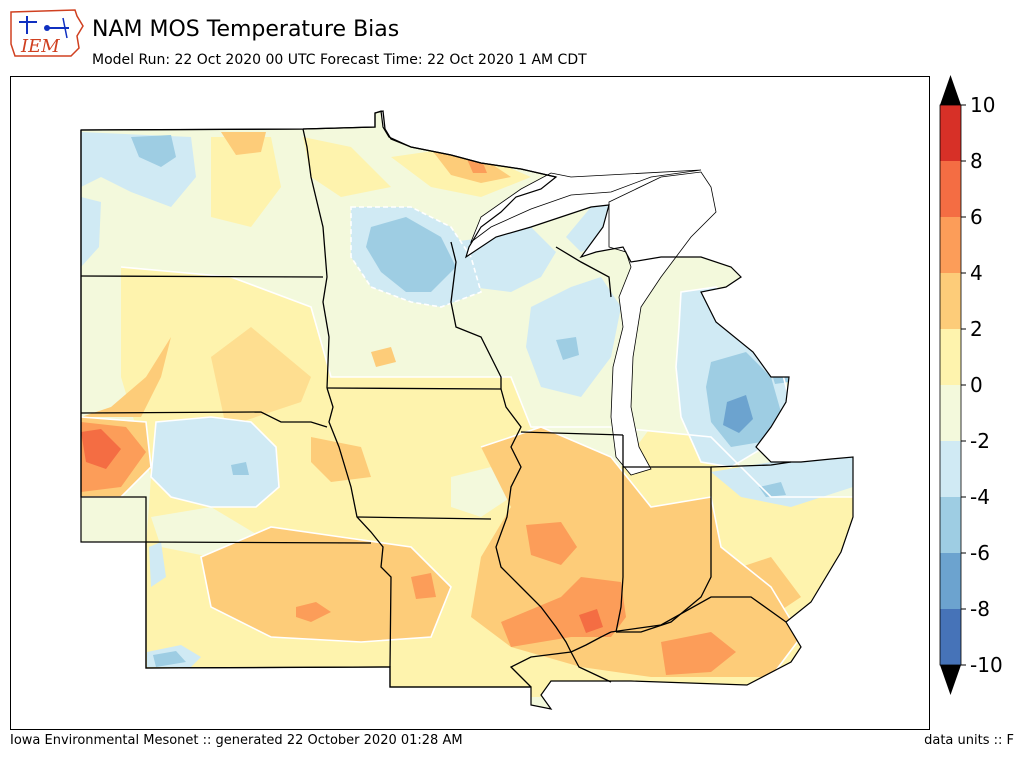 Image resolution: width=1024 pixels, height=768 pixels. What do you see at coordinates (976, 329) in the screenshot?
I see `colorbar-tick-label: 2` at bounding box center [976, 329].